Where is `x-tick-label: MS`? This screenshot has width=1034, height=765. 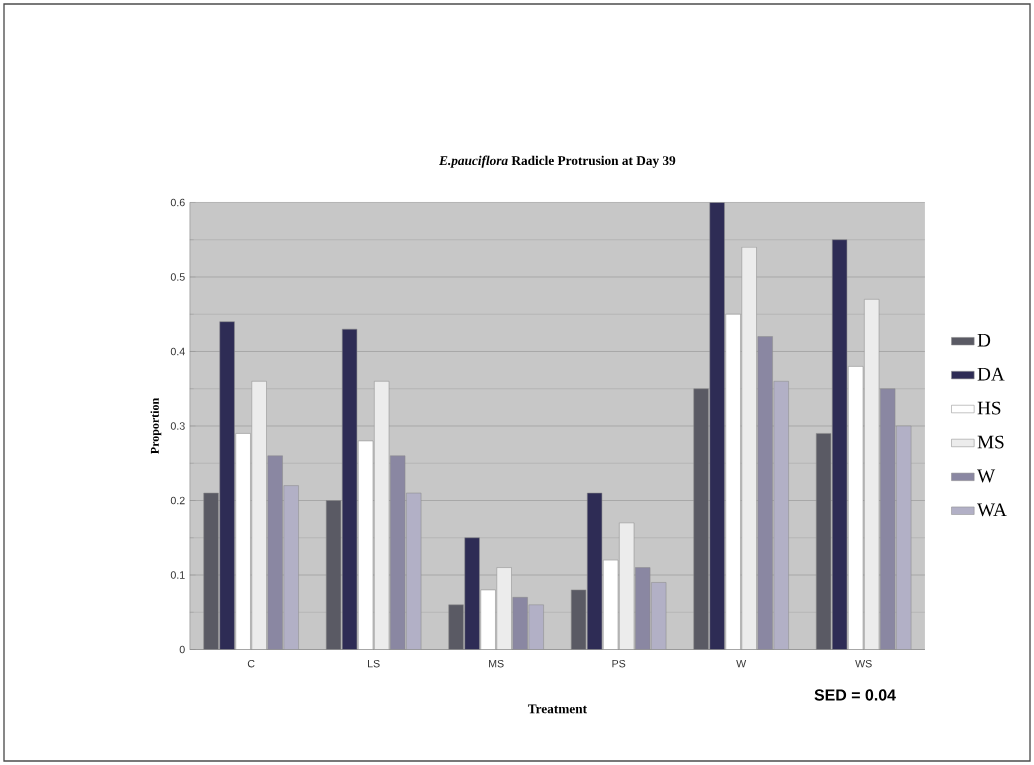
x-tick-label: MS is located at coordinates (496, 663).